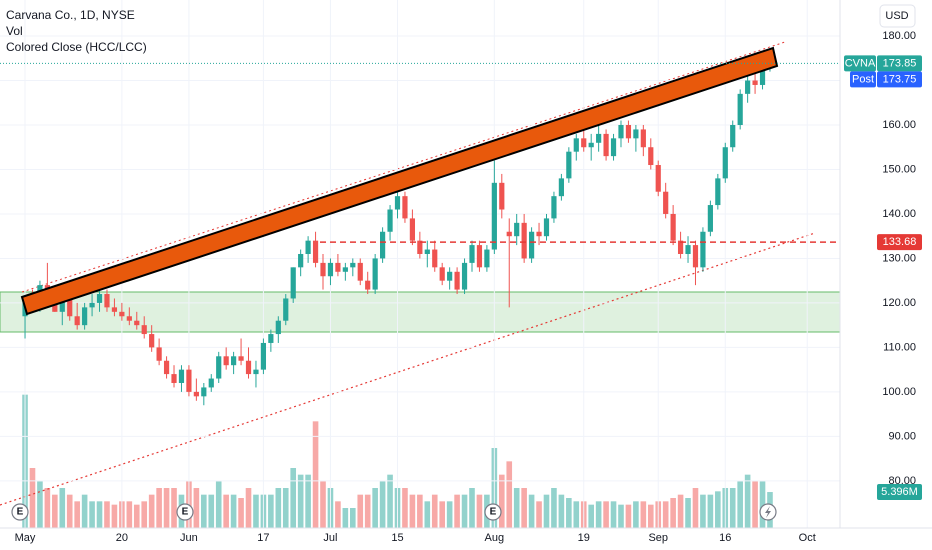 This screenshot has height=550, width=932. I want to click on last-price-box, so click(899, 63).